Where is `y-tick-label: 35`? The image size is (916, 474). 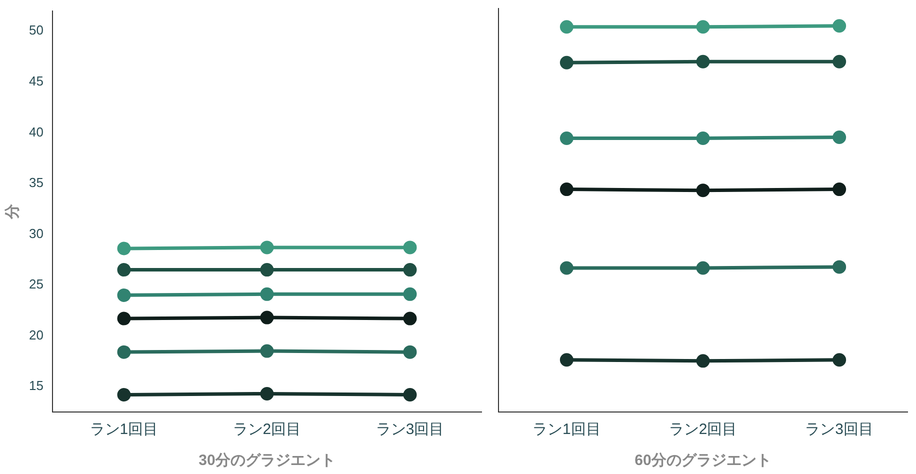
y-tick-label: 35 is located at coordinates (36, 182).